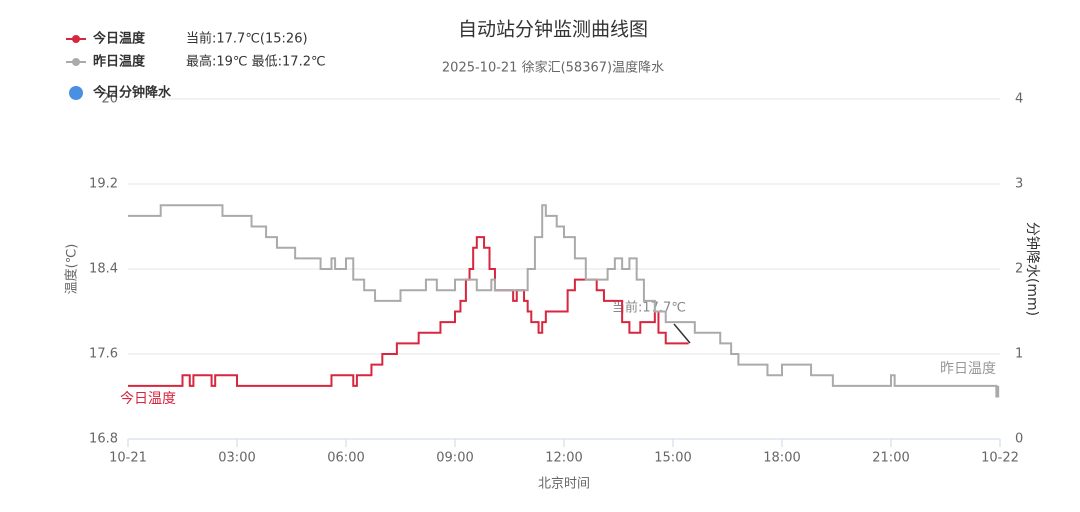 This screenshot has width=1080, height=512. Describe the element at coordinates (553, 68) in the screenshot. I see `chart-subtitle: 2025-10-21 徐家汇(58367)温度降水` at that location.